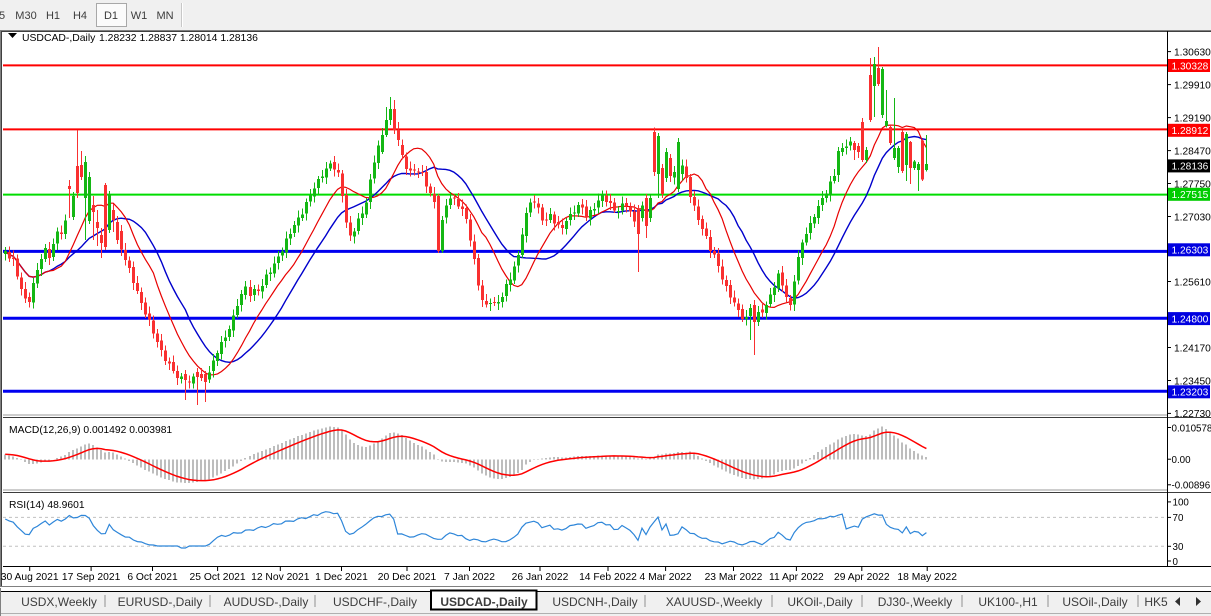 The width and height of the screenshot is (1211, 616). Describe the element at coordinates (1008, 602) in the screenshot. I see `svg-text: UK100-,H1` at that location.